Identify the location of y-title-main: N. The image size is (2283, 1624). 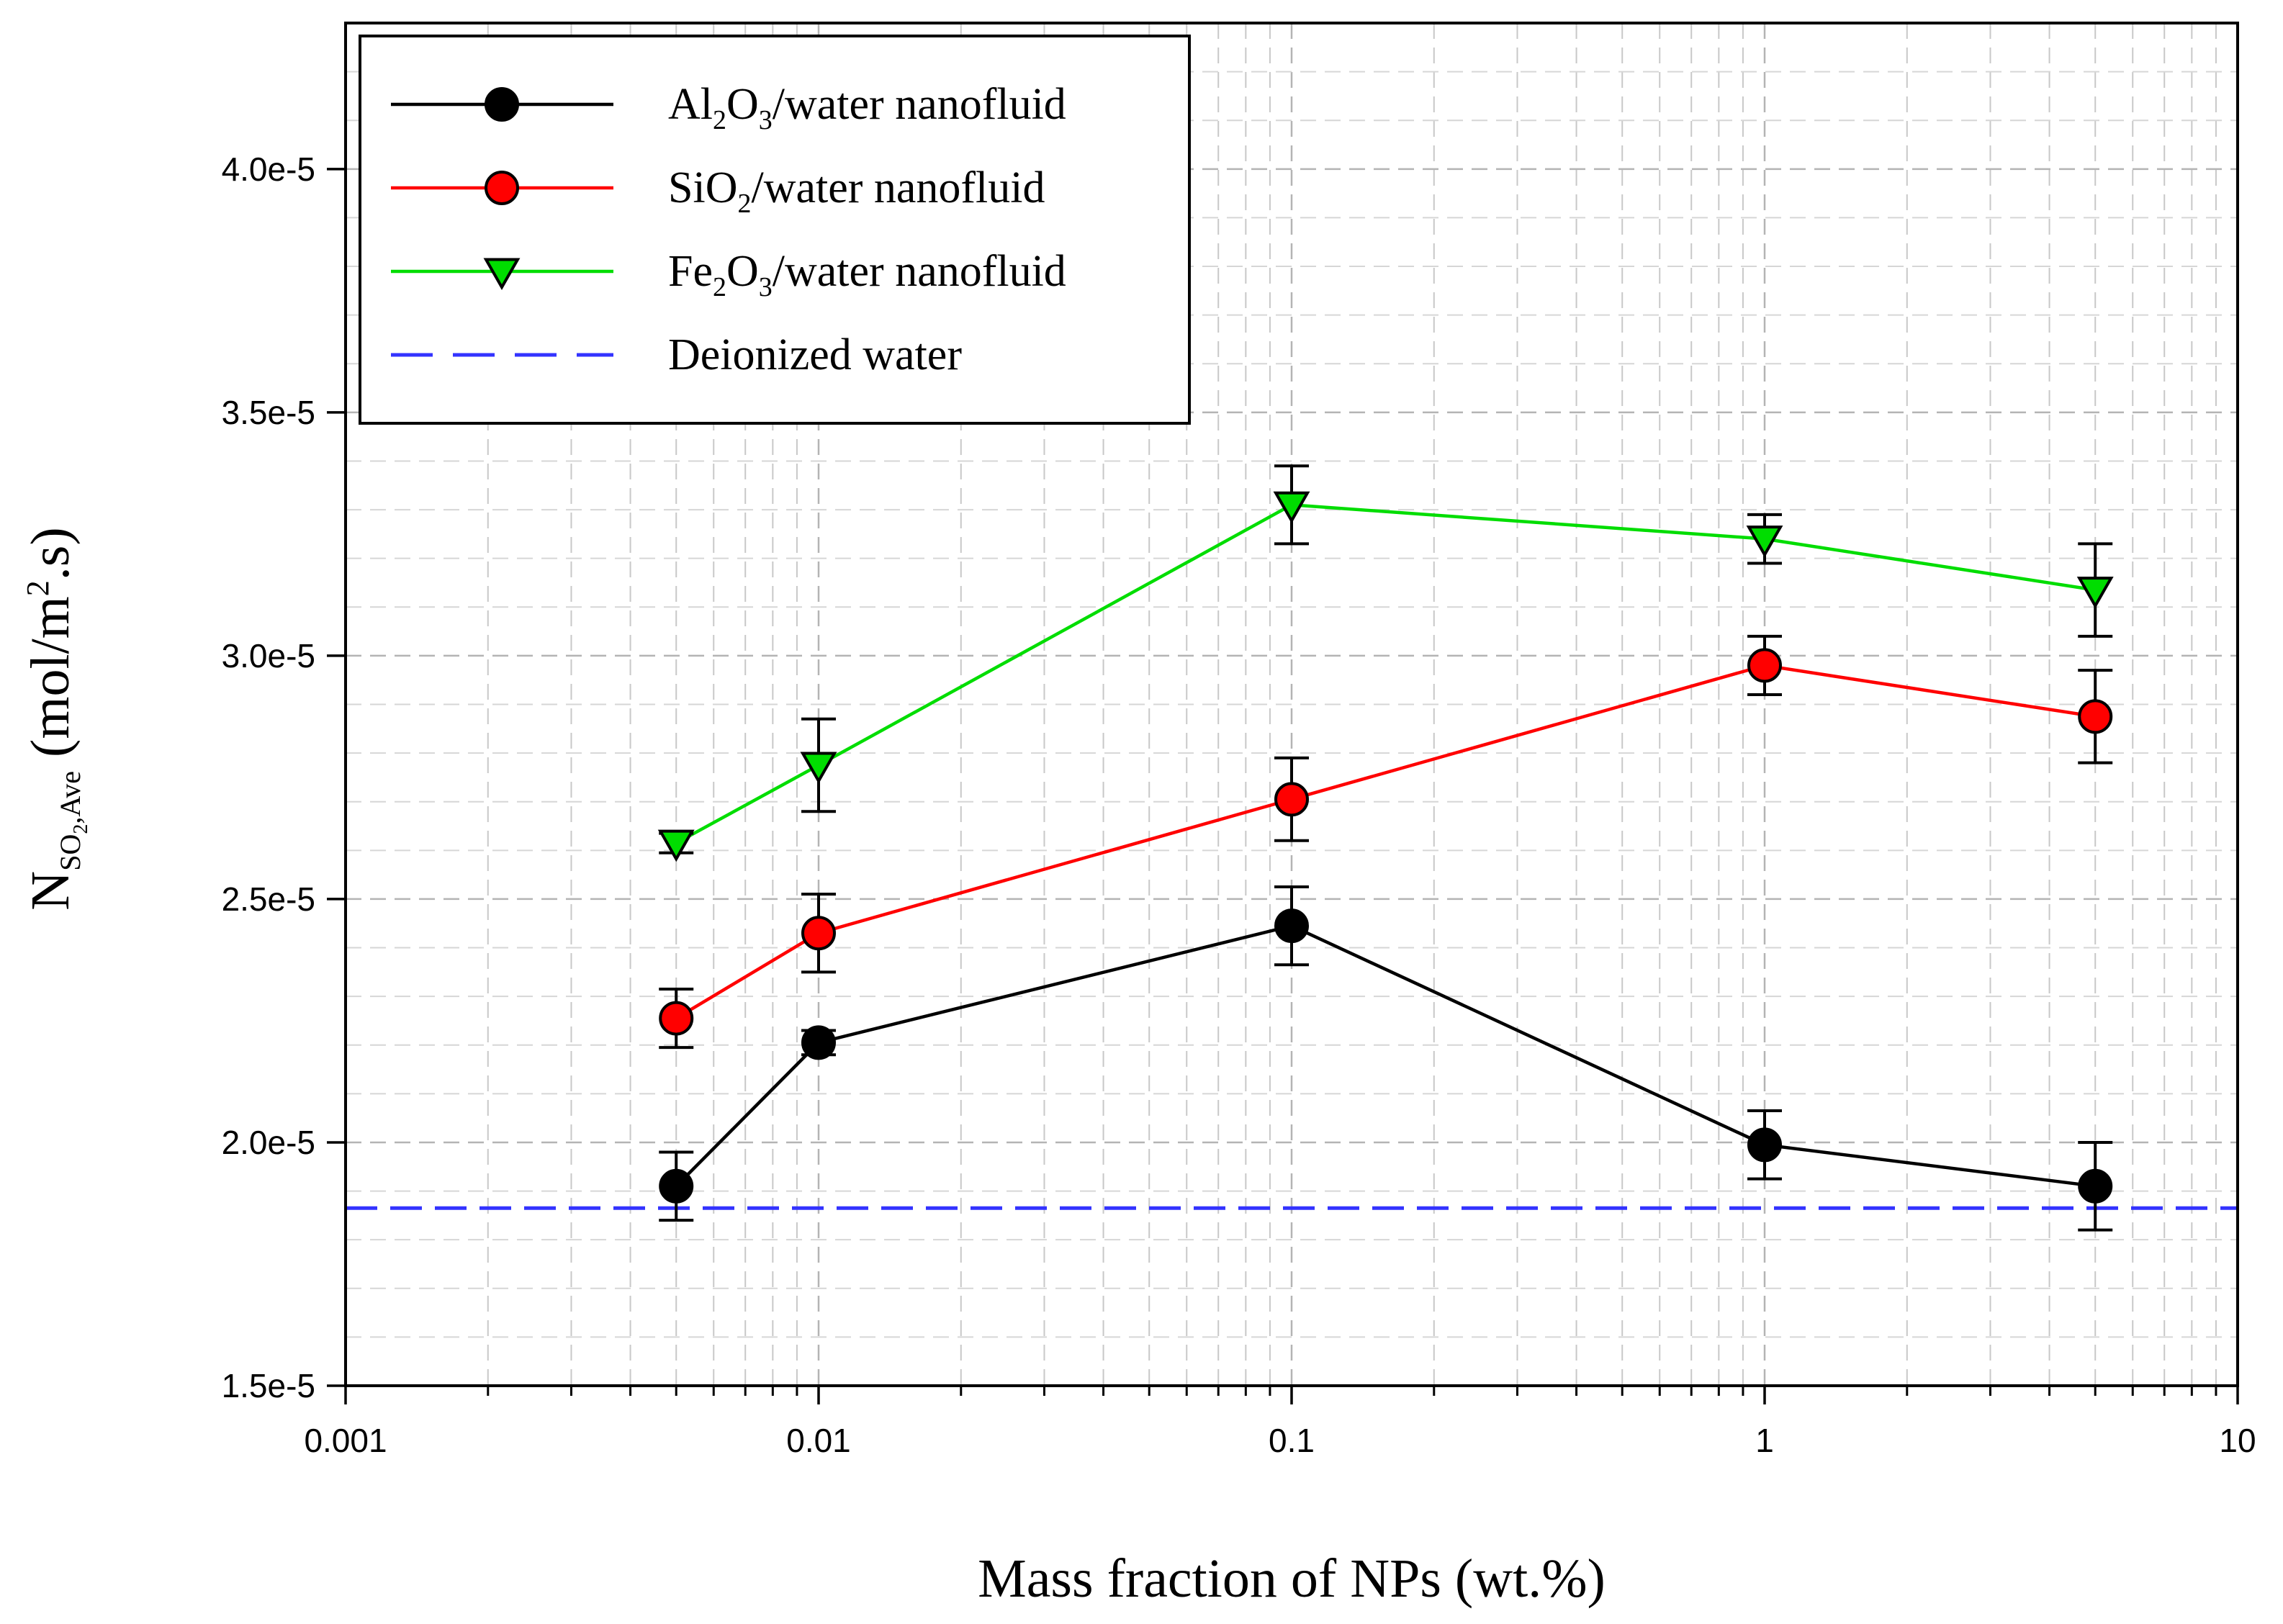
(51, 891).